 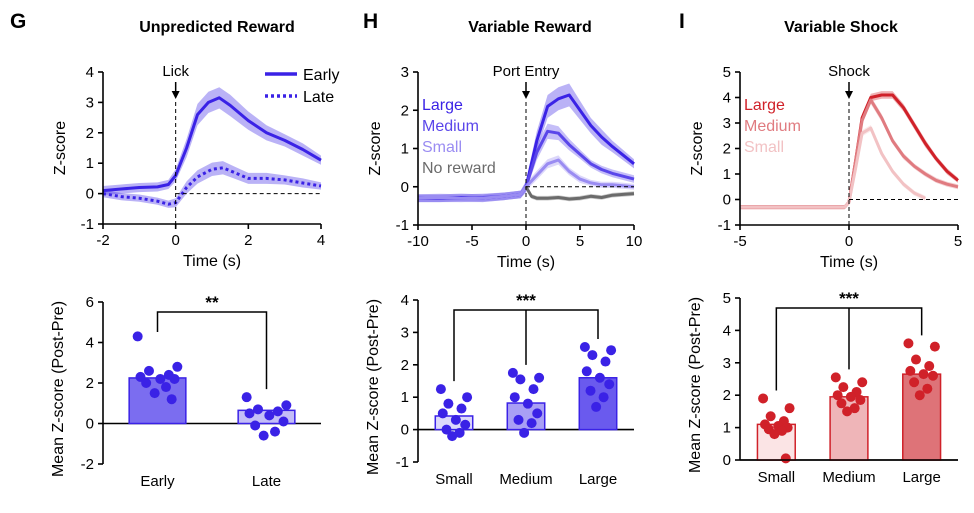 I want to click on bar-medium, so click(x=849, y=428).